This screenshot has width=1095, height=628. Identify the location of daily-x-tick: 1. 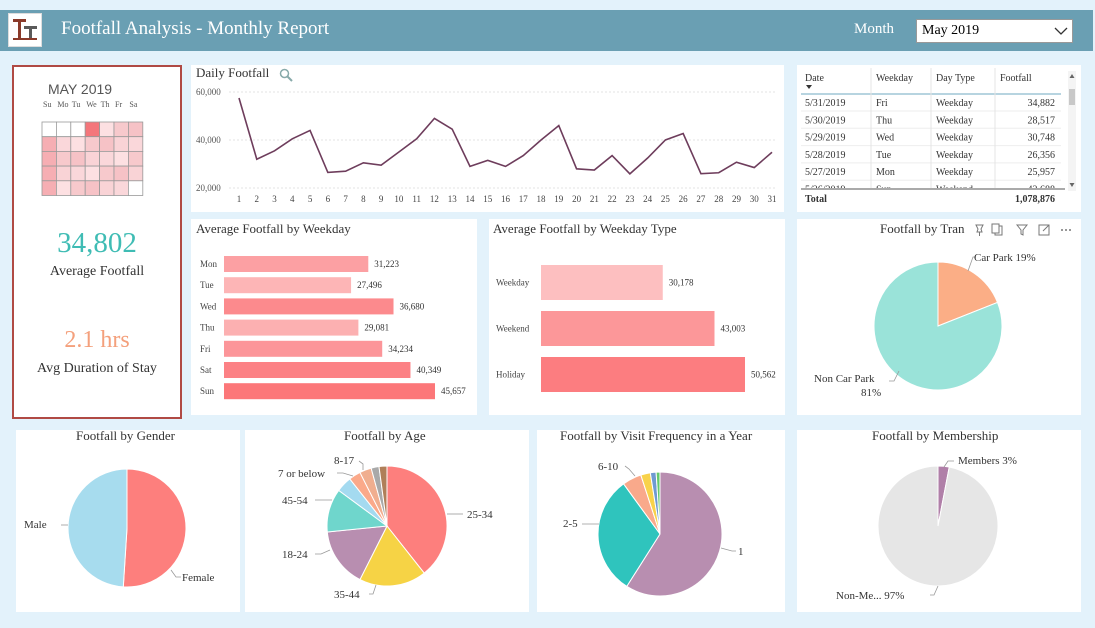
(239, 199).